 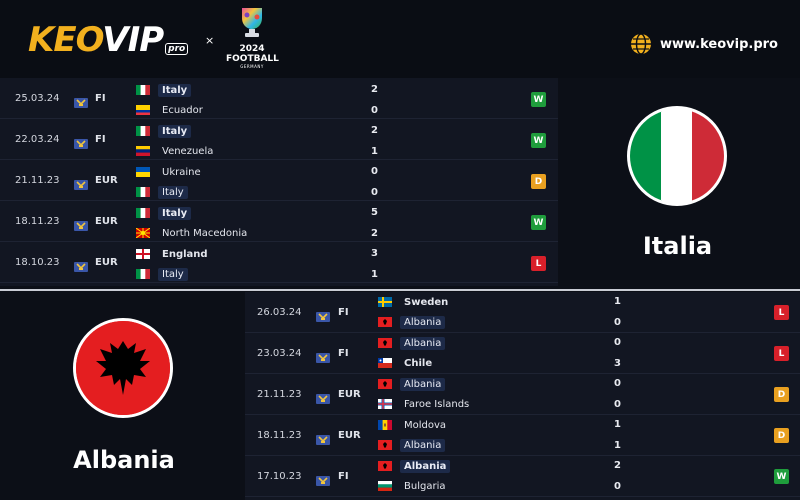 What do you see at coordinates (279, 139) in the screenshot?
I see `match-row: 22.03.24 FI Italy Venezuela 2 1 W` at bounding box center [279, 139].